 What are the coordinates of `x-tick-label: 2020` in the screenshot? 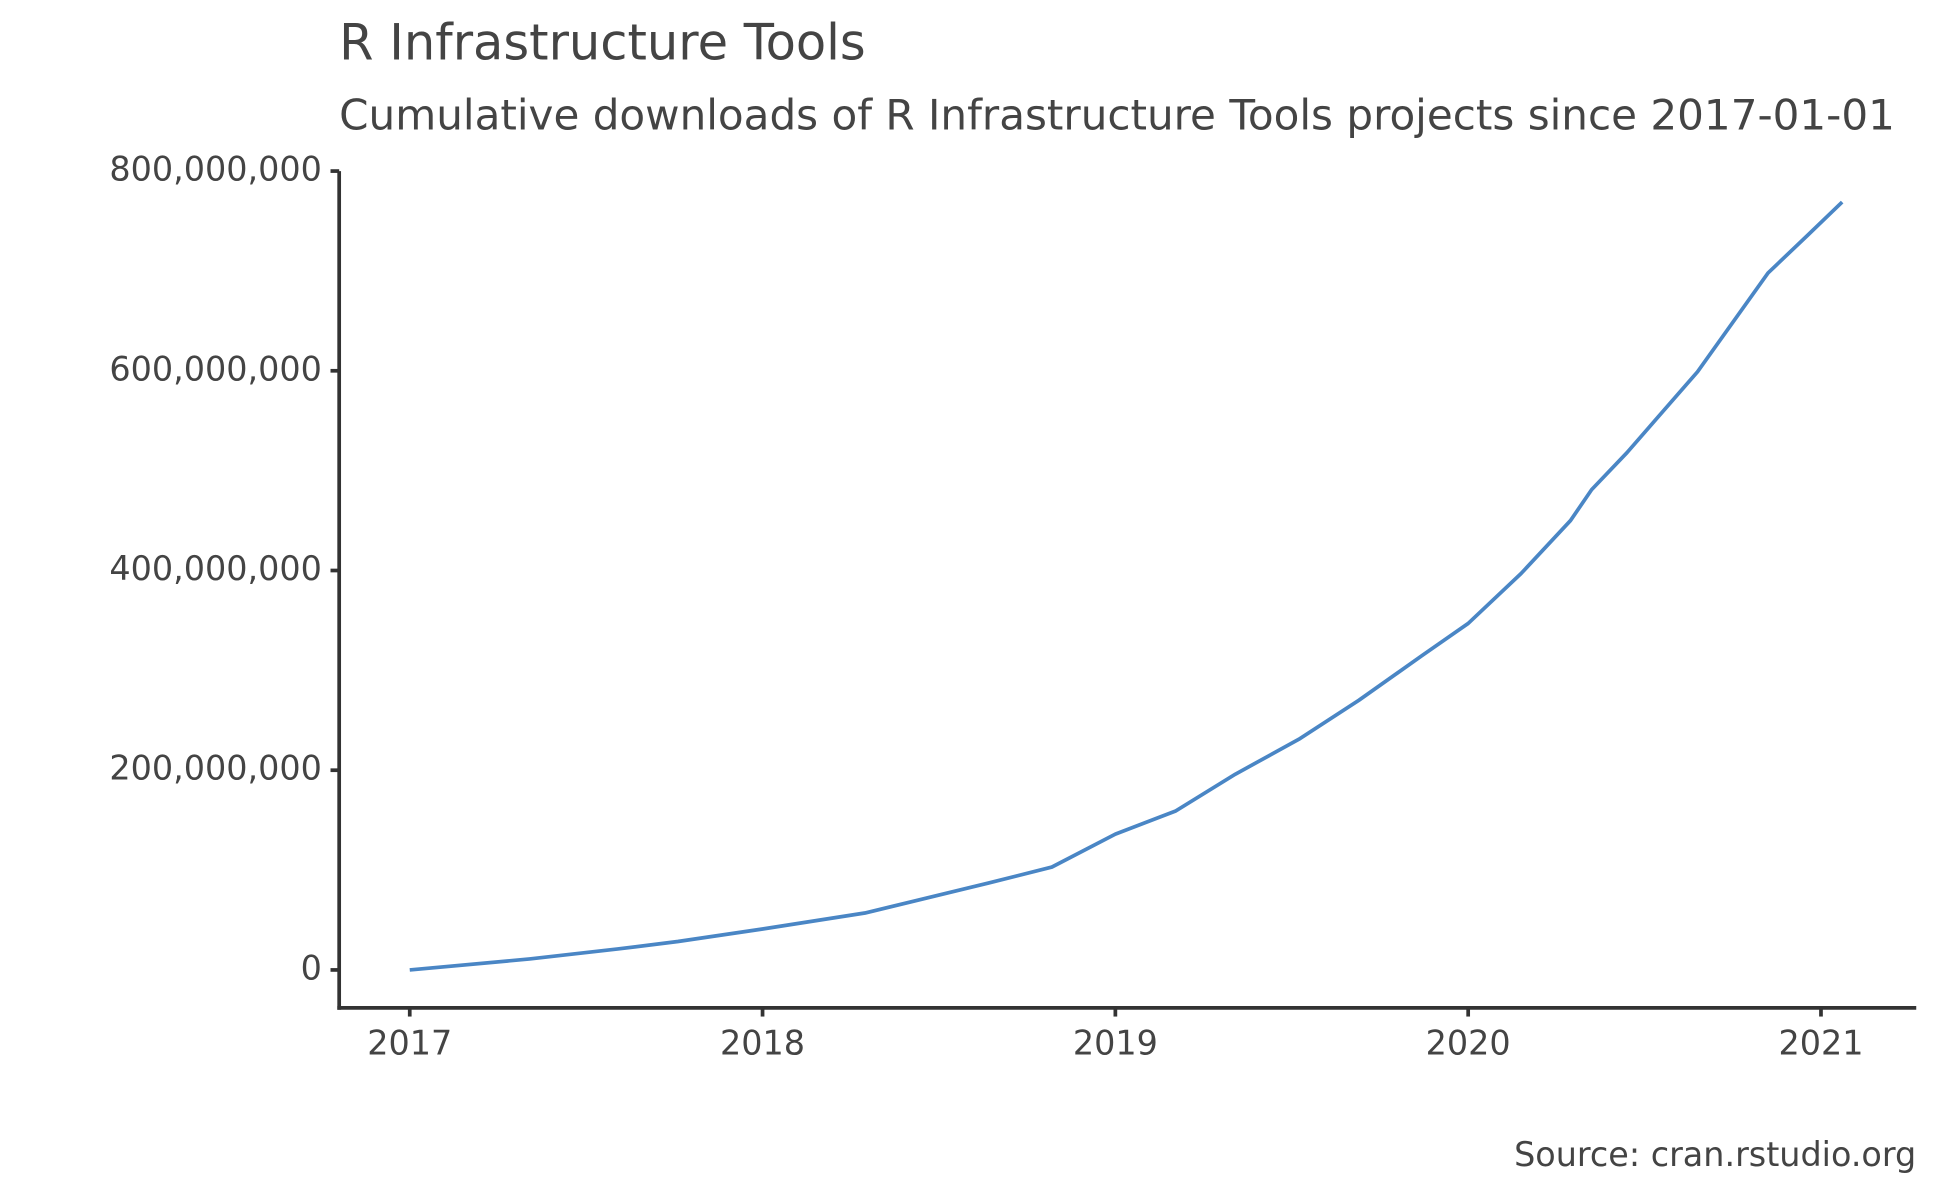 It's located at (1468, 1043).